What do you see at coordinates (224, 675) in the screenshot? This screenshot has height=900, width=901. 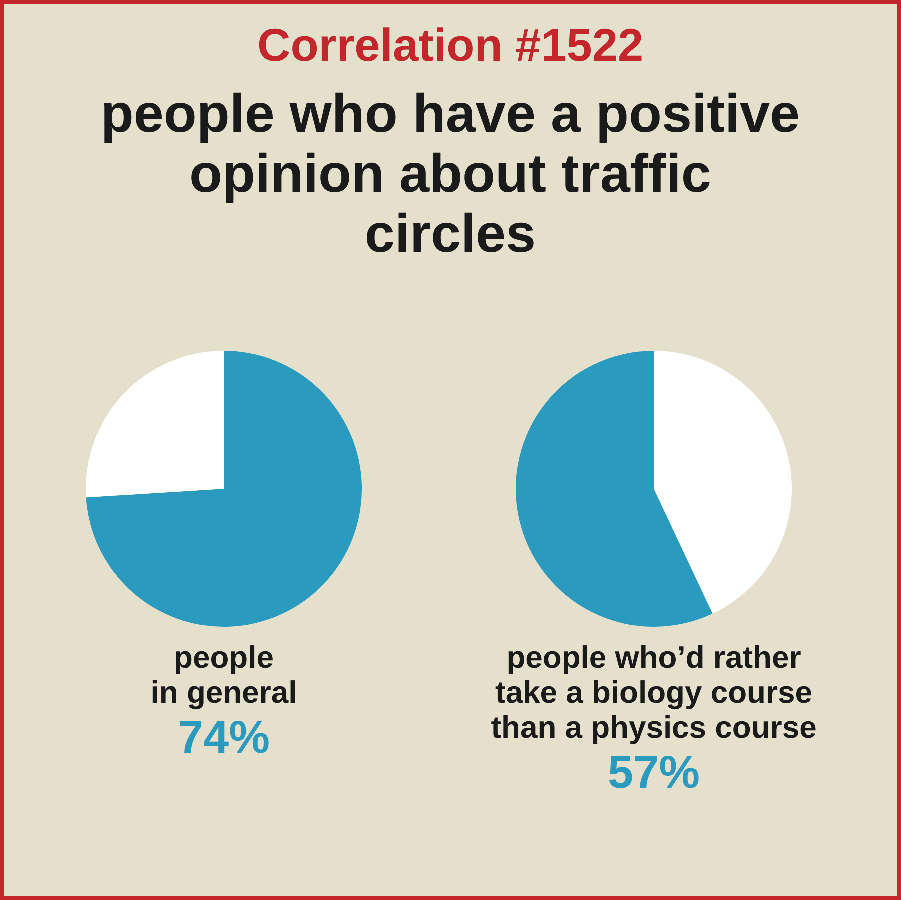 I see `text: people in general` at bounding box center [224, 675].